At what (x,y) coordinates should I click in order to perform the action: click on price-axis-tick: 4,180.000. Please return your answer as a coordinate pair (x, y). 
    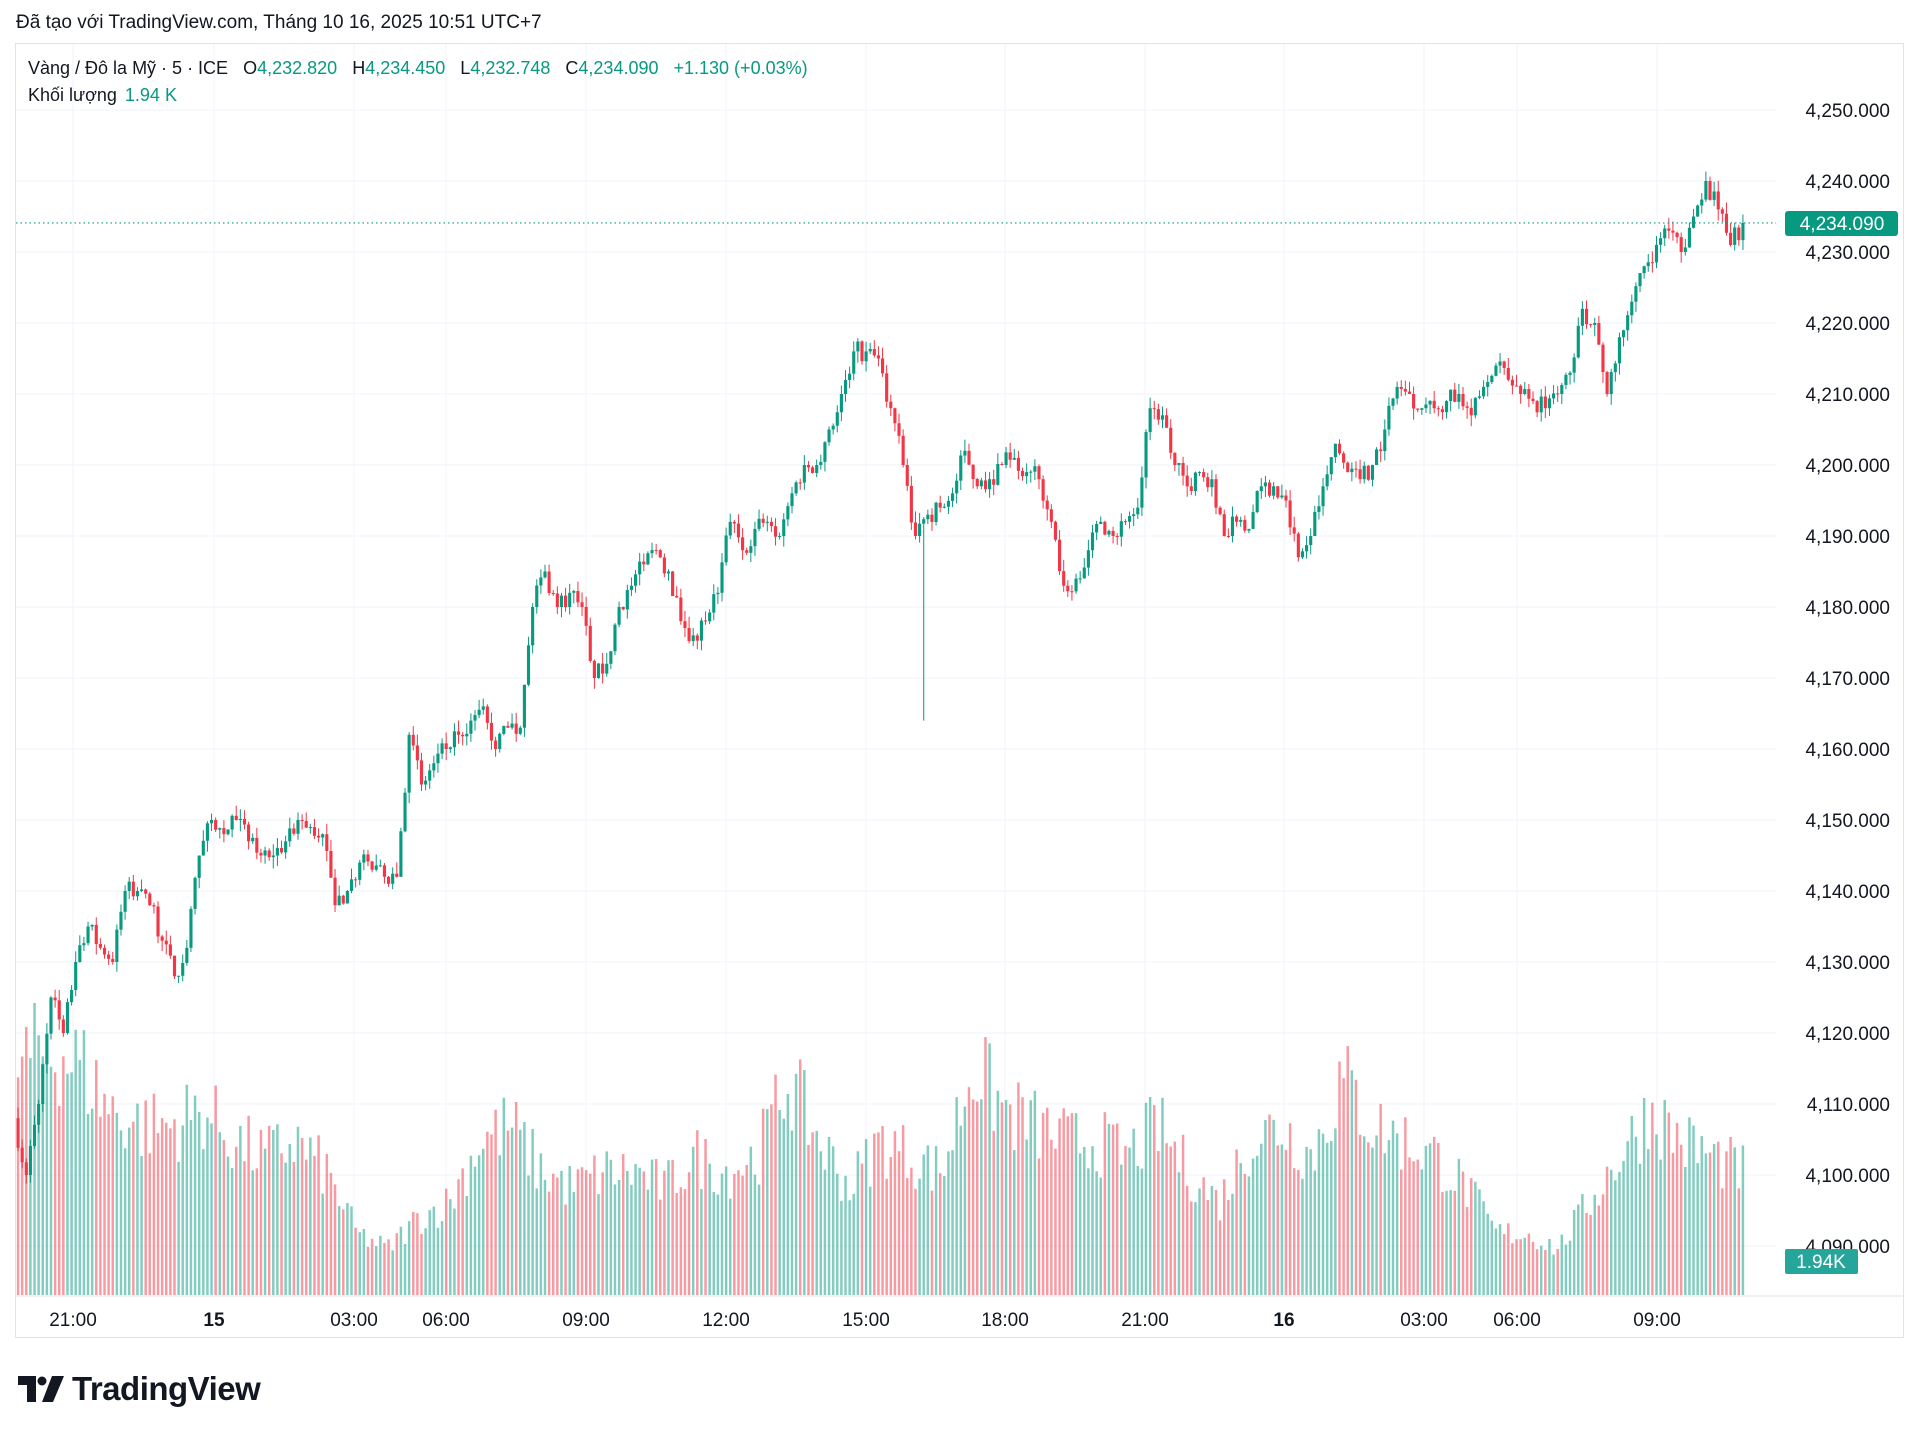
    Looking at the image, I should click on (1847, 608).